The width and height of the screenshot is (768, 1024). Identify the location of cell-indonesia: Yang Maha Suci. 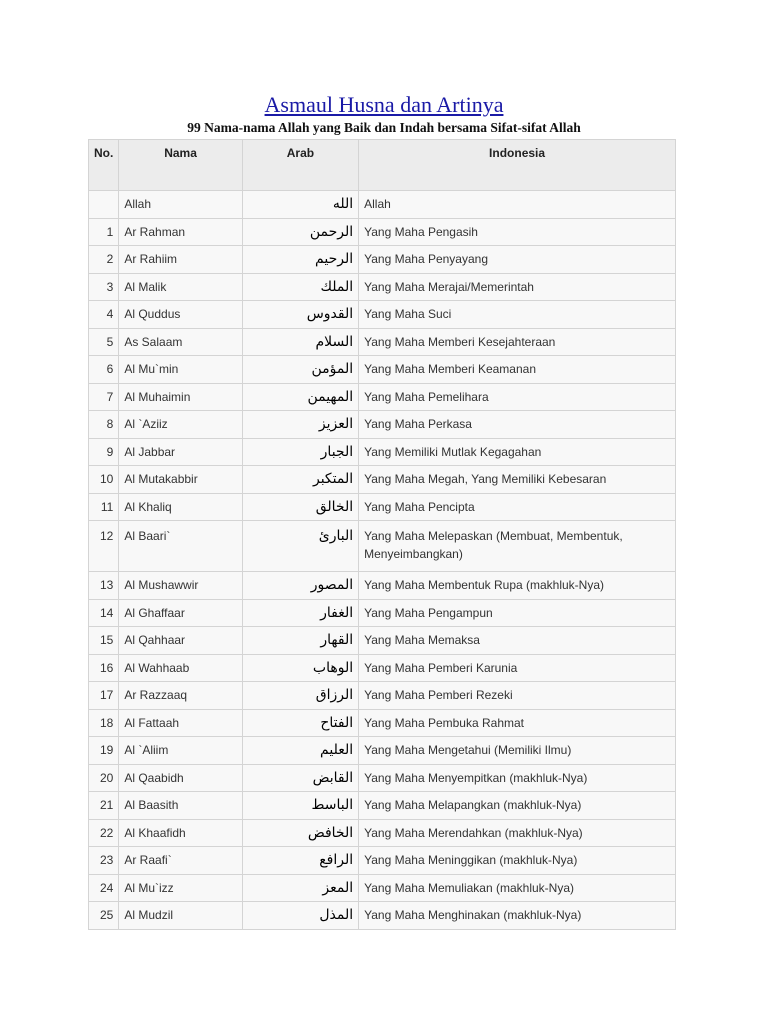
(517, 314).